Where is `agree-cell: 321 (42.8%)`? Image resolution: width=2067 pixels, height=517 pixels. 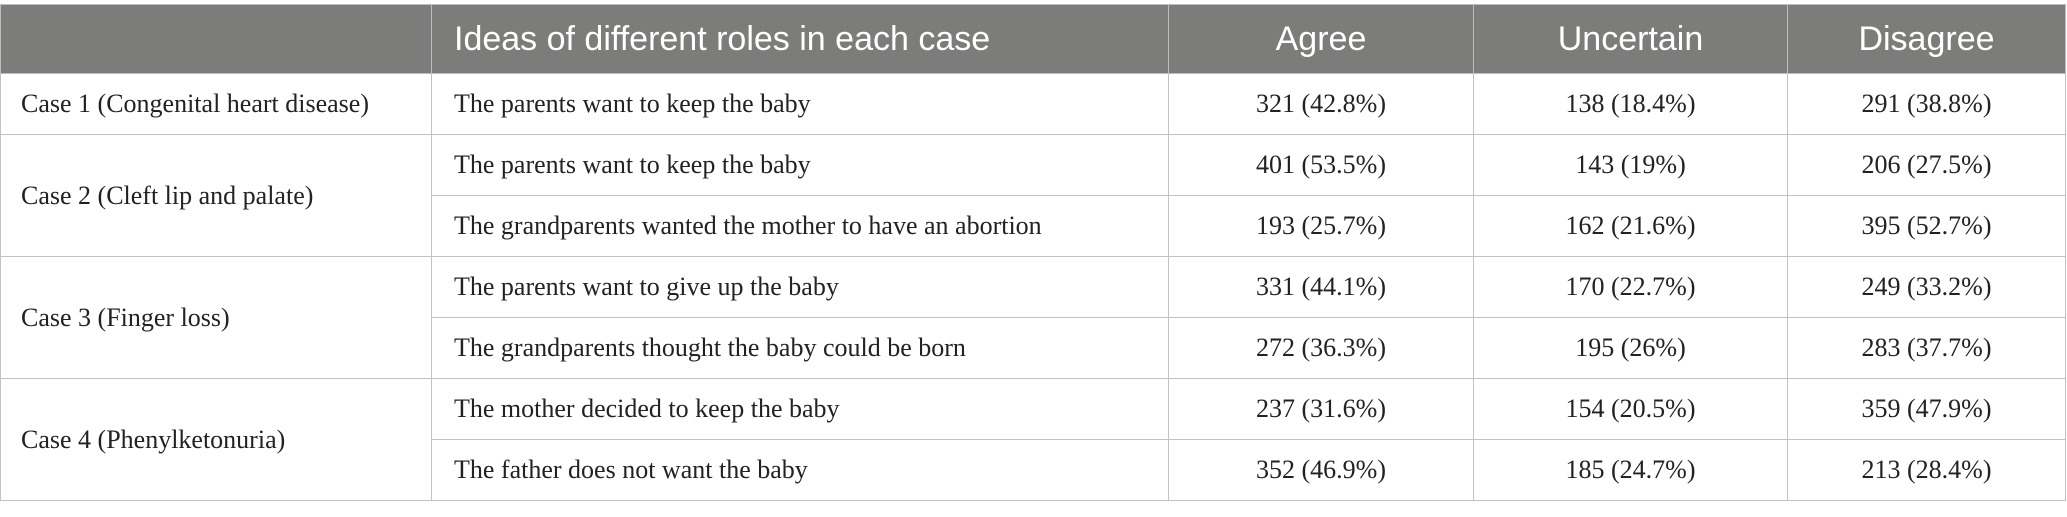
agree-cell: 321 (42.8%) is located at coordinates (1321, 104).